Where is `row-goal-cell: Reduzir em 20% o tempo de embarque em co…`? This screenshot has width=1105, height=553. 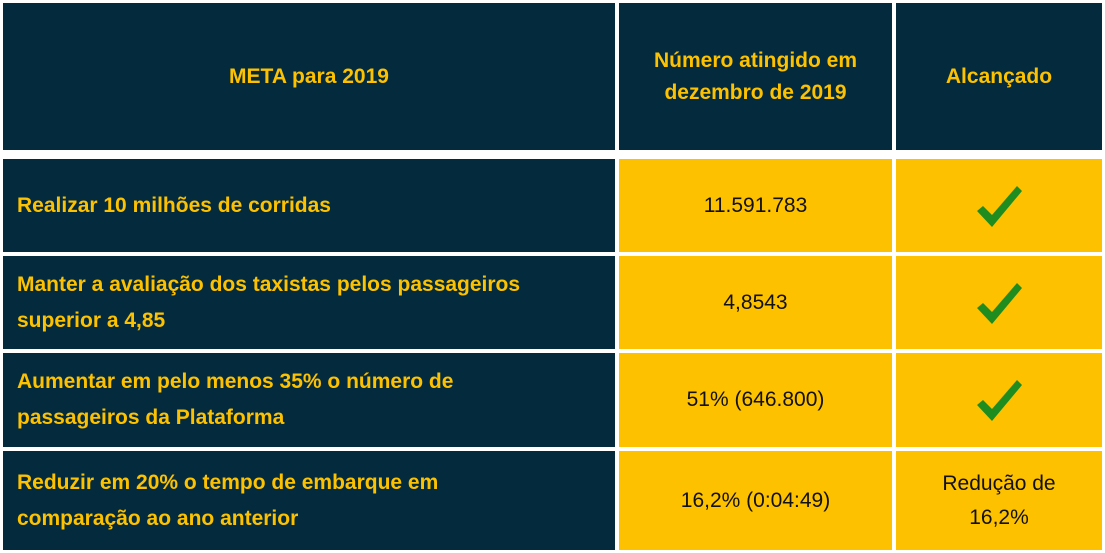 row-goal-cell: Reduzir em 20% o tempo de embarque em co… is located at coordinates (309, 500).